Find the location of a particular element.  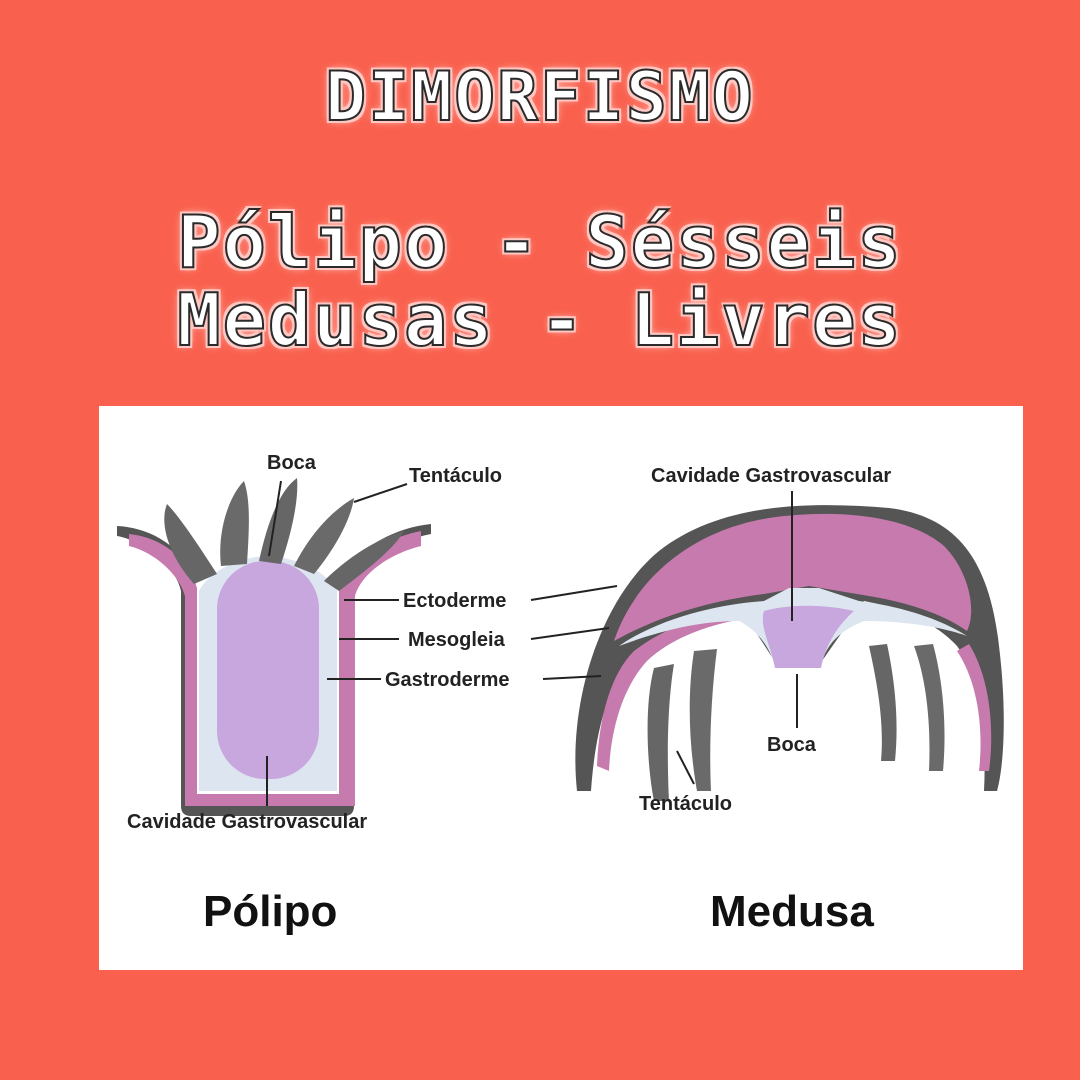

polyp-label-mesogleia: Mesogleia is located at coordinates (457, 640).